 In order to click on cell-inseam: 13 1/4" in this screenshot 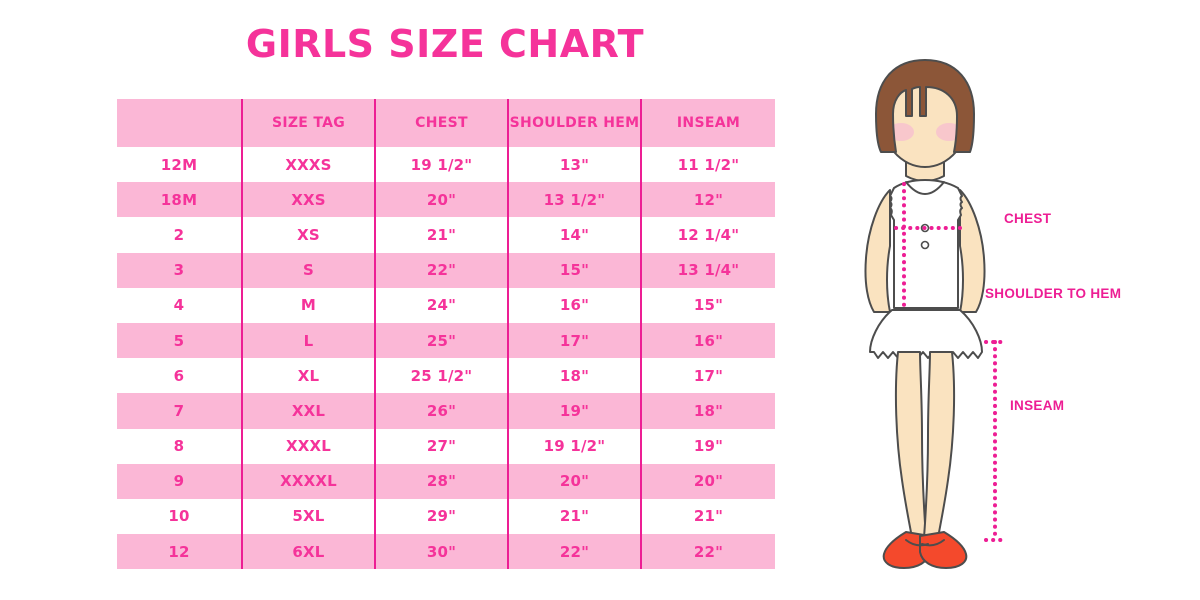, I will do `click(708, 270)`.